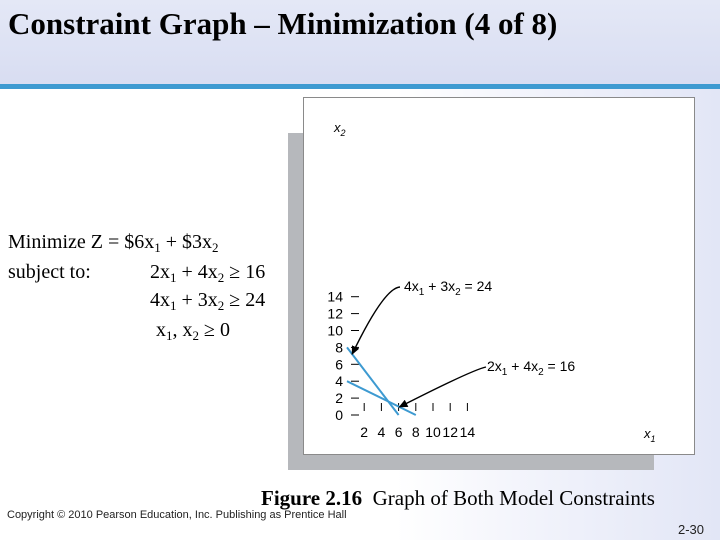 This screenshot has width=720, height=540. What do you see at coordinates (411, 286) in the screenshot?
I see `annotation-term: 4x` at bounding box center [411, 286].